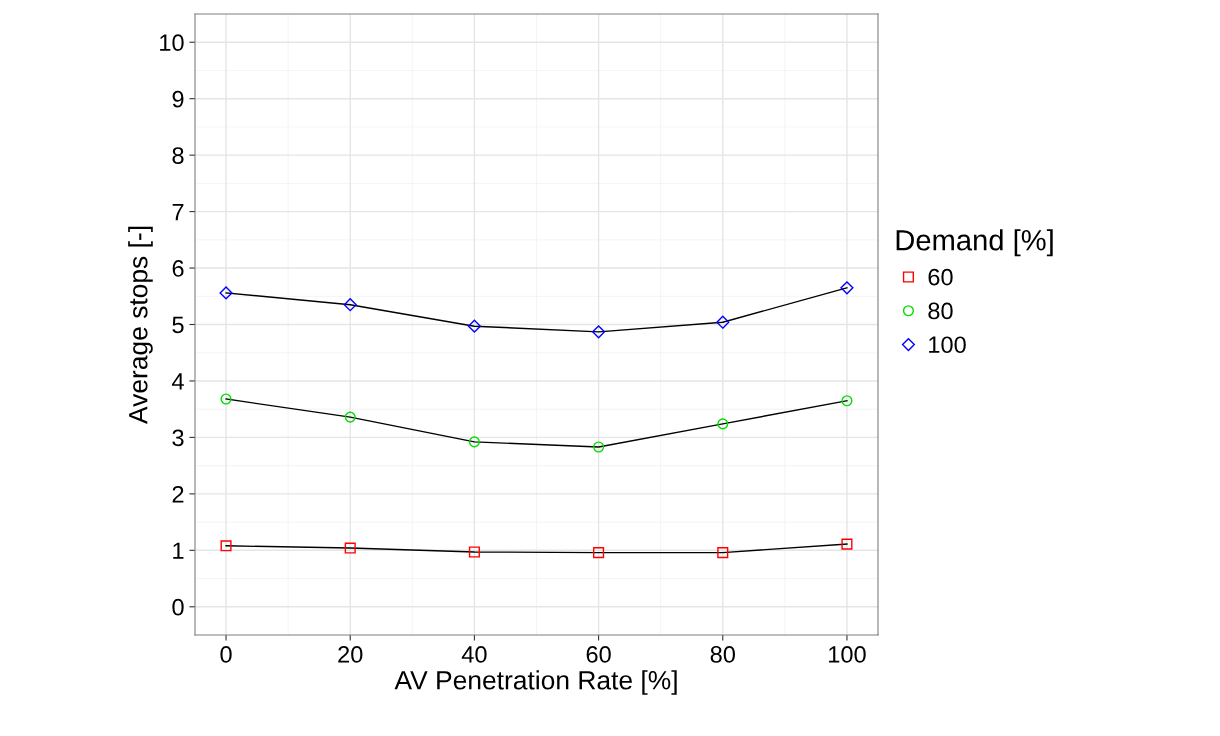 Image resolution: width=1220 pixels, height=736 pixels. I want to click on y-tick-label: 4, so click(178, 381).